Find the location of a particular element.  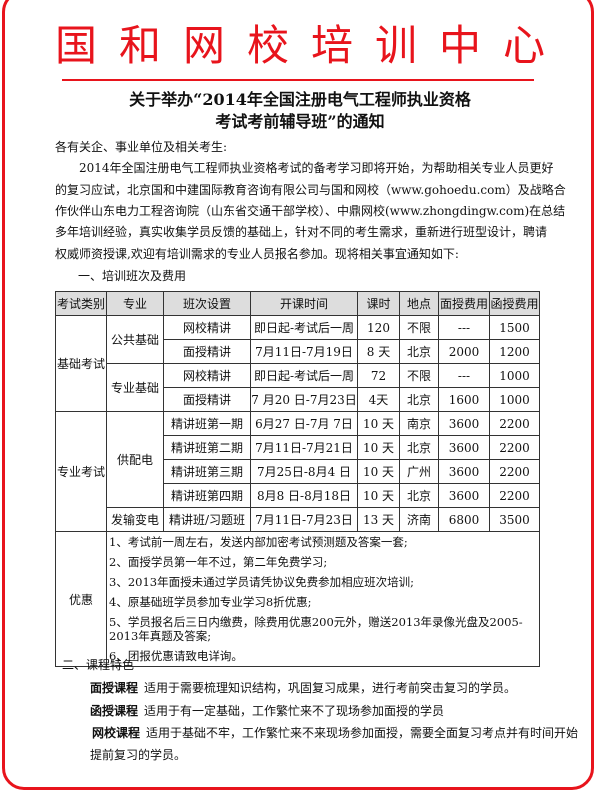

th: 函授费用 is located at coordinates (514, 303).